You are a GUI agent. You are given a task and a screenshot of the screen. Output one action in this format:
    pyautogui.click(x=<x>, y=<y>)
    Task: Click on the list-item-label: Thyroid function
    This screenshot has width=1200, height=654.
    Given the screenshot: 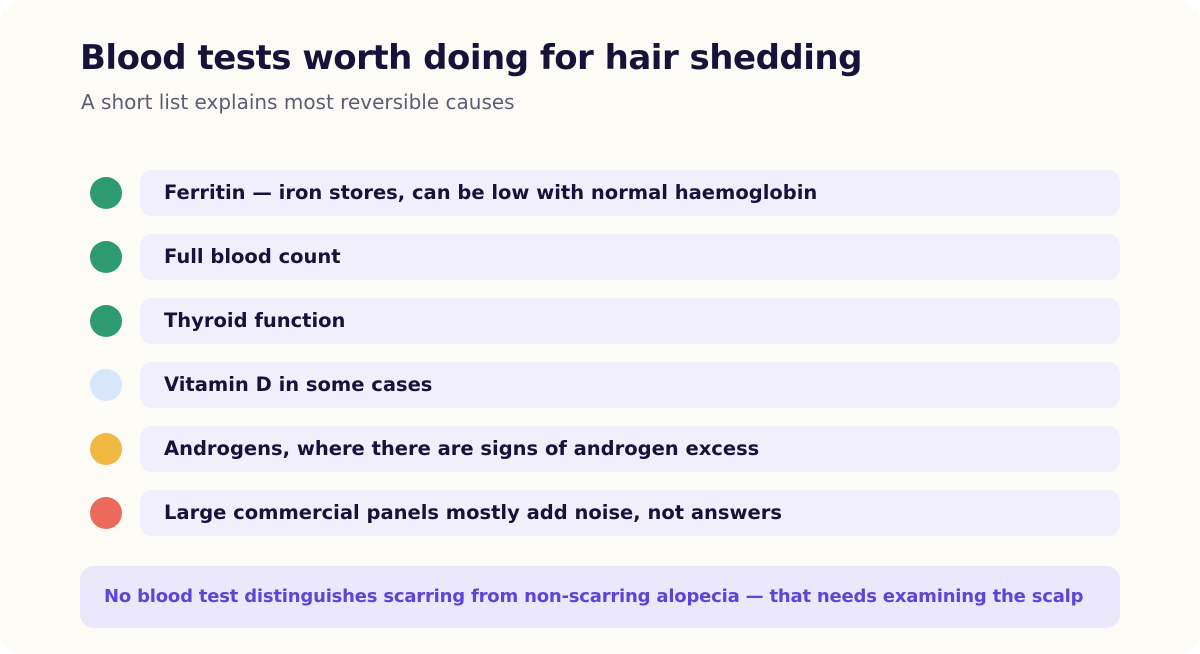 What is the action you would take?
    pyautogui.click(x=255, y=320)
    